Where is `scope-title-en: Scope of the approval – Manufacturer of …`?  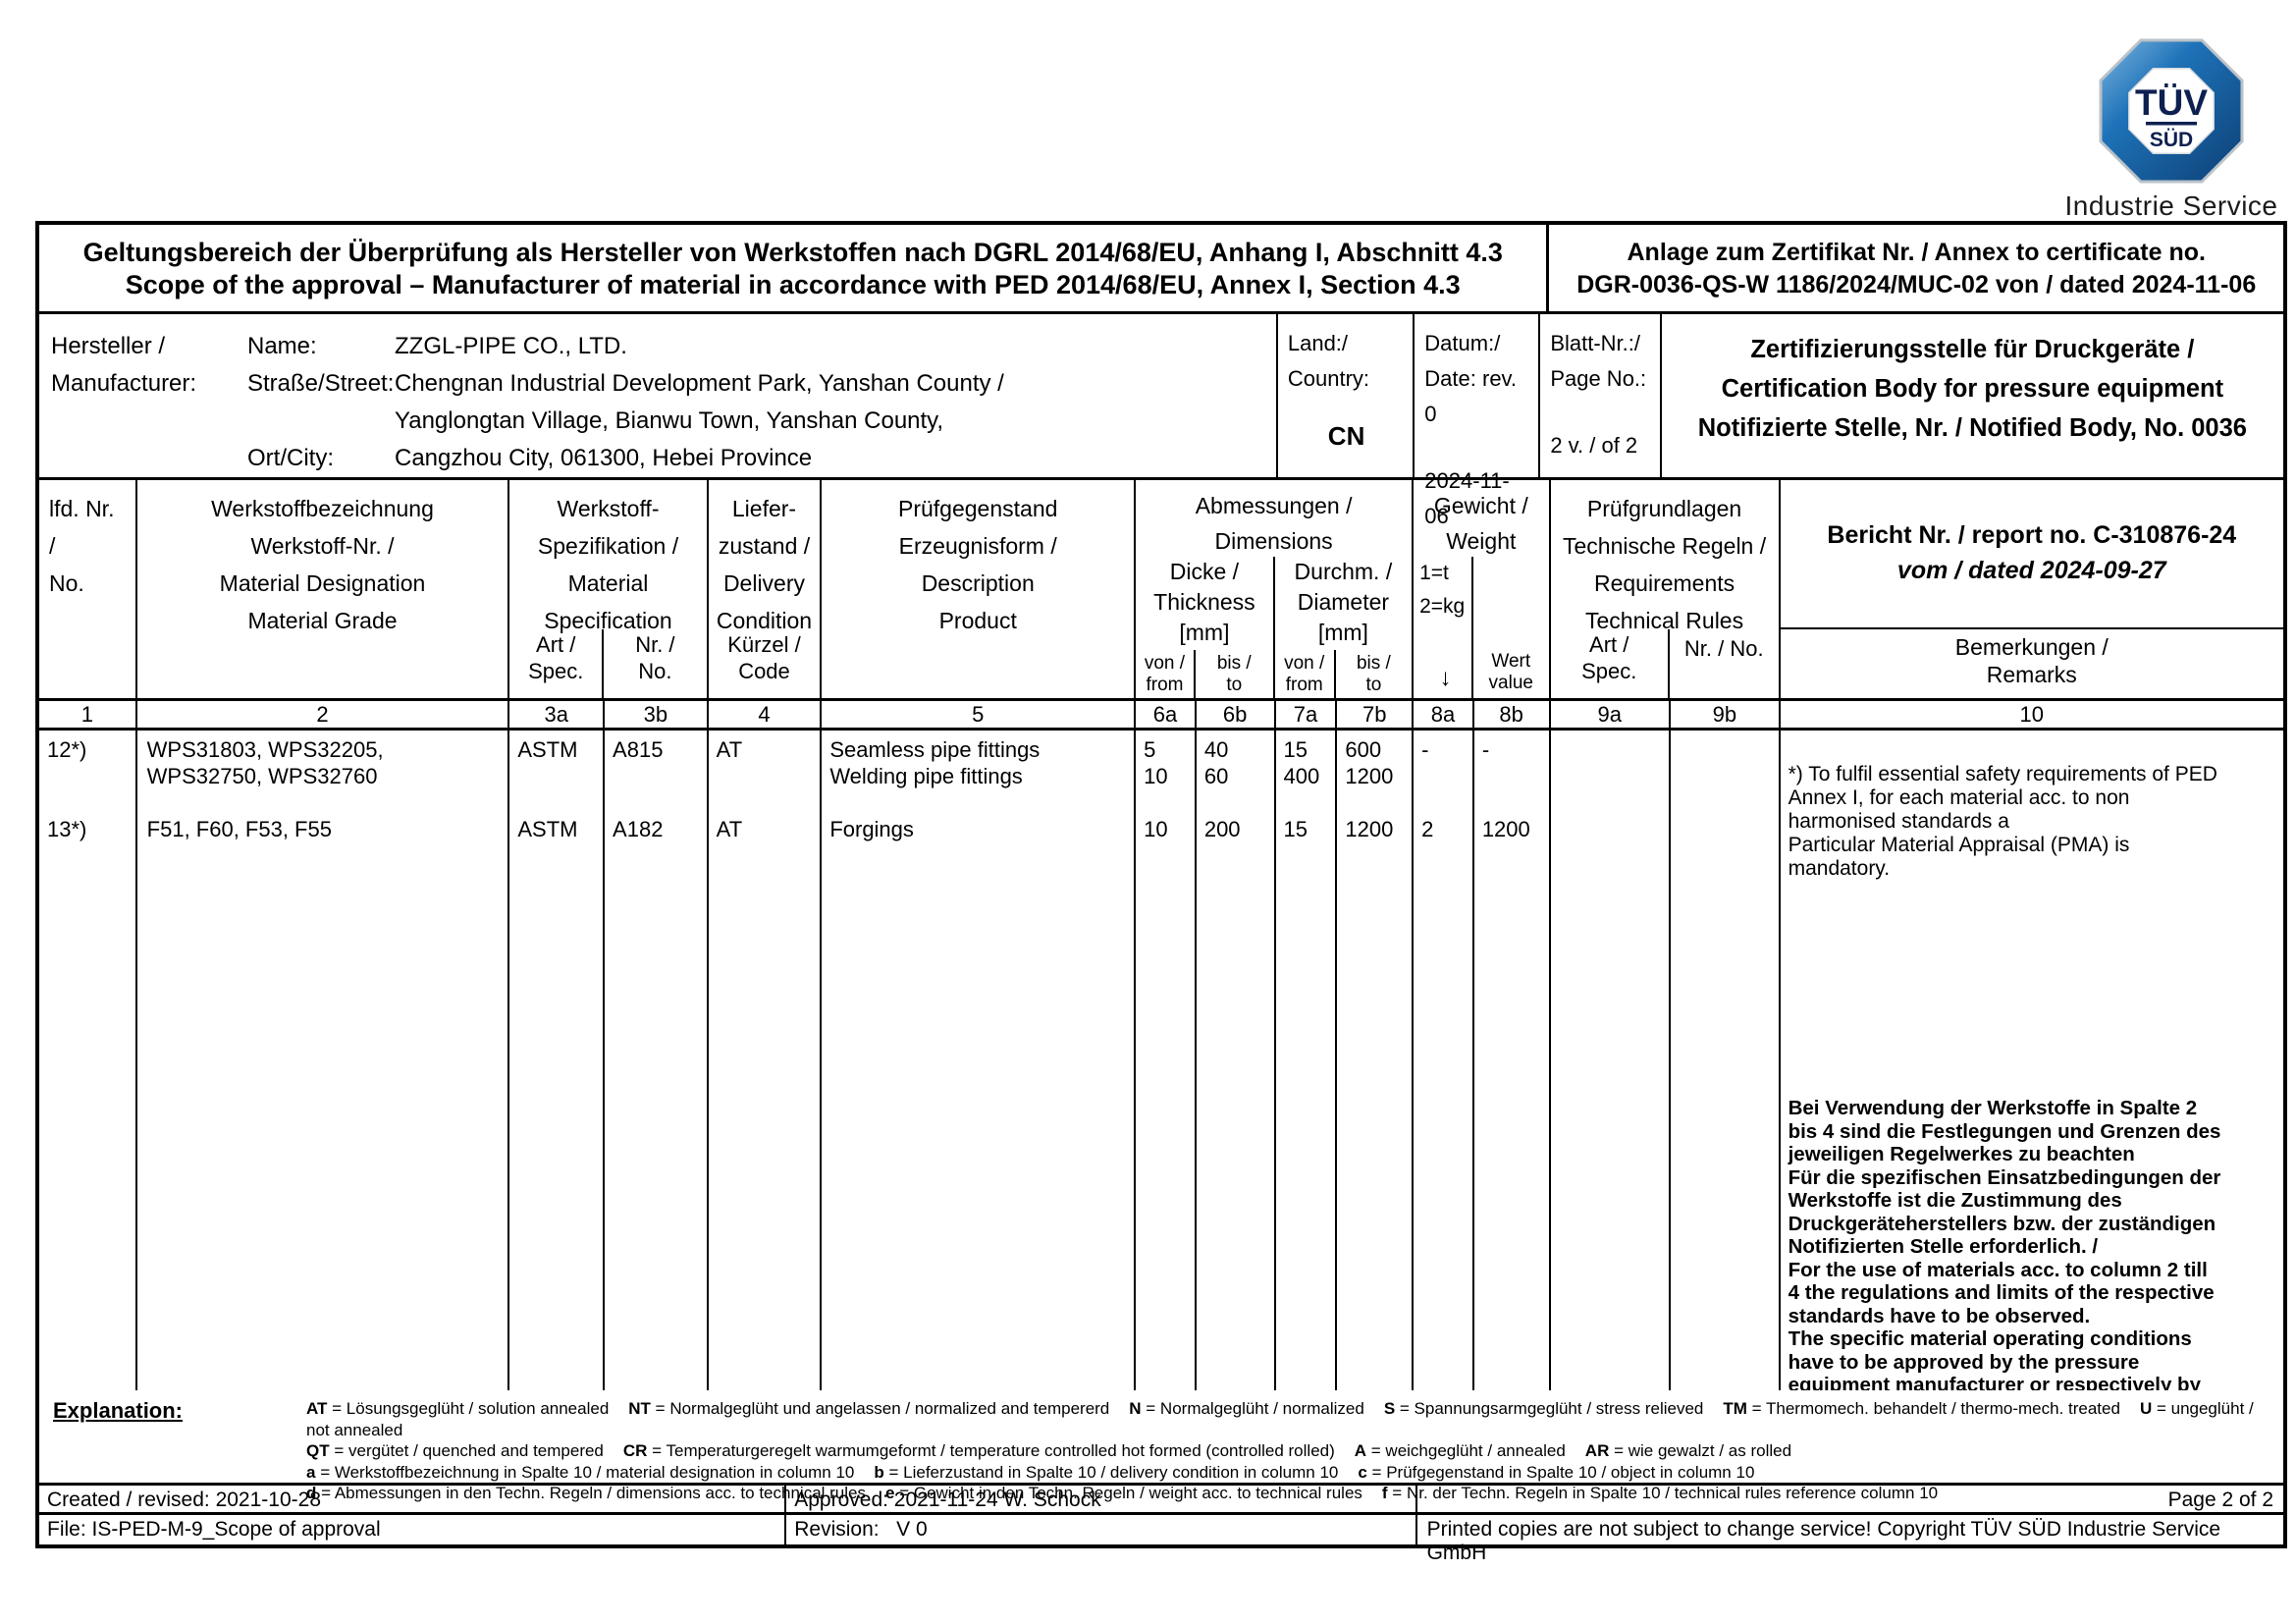 scope-title-en: Scope of the approval – Manufacturer of … is located at coordinates (793, 284).